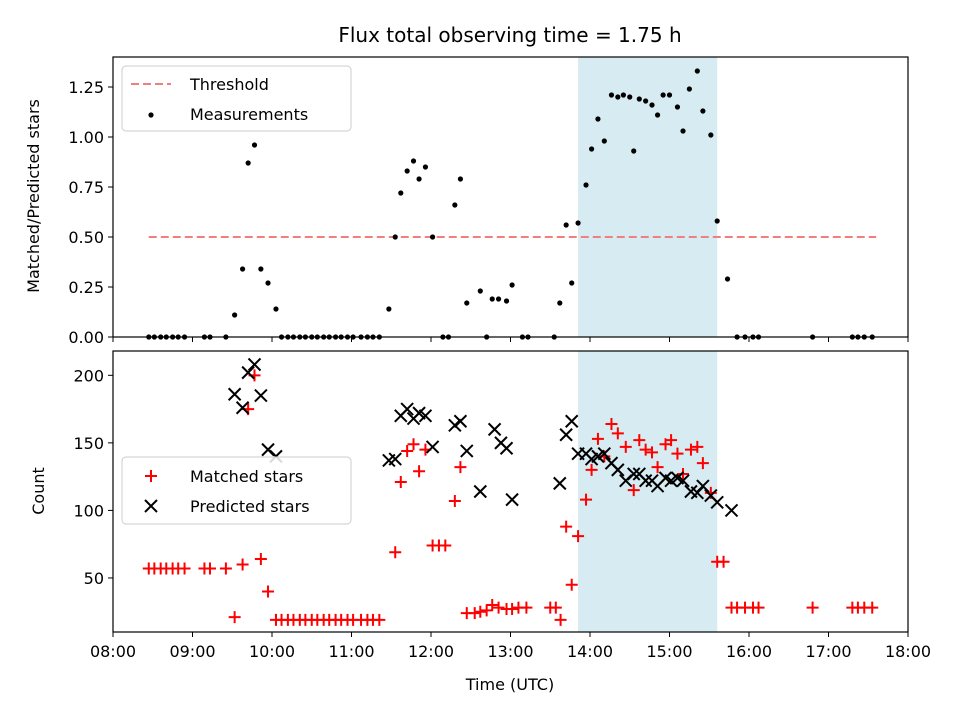  What do you see at coordinates (192, 651) in the screenshot?
I see `star-count-x-tick-label: 09:00` at bounding box center [192, 651].